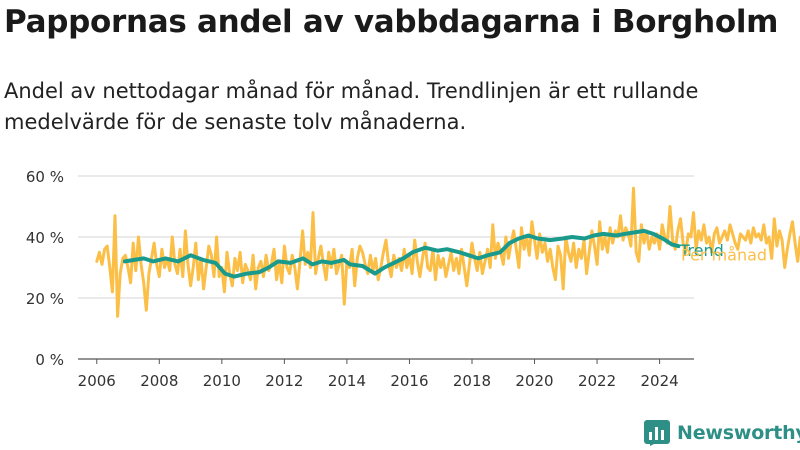 The width and height of the screenshot is (800, 450). I want to click on y-tick-label: 20 %, so click(45, 299).